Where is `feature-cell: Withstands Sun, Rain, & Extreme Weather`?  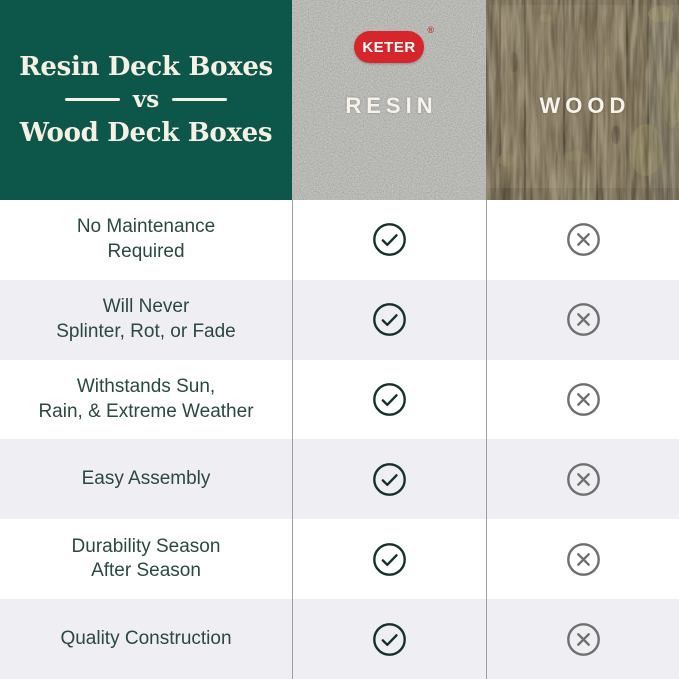 feature-cell: Withstands Sun, Rain, & Extreme Weather is located at coordinates (146, 399).